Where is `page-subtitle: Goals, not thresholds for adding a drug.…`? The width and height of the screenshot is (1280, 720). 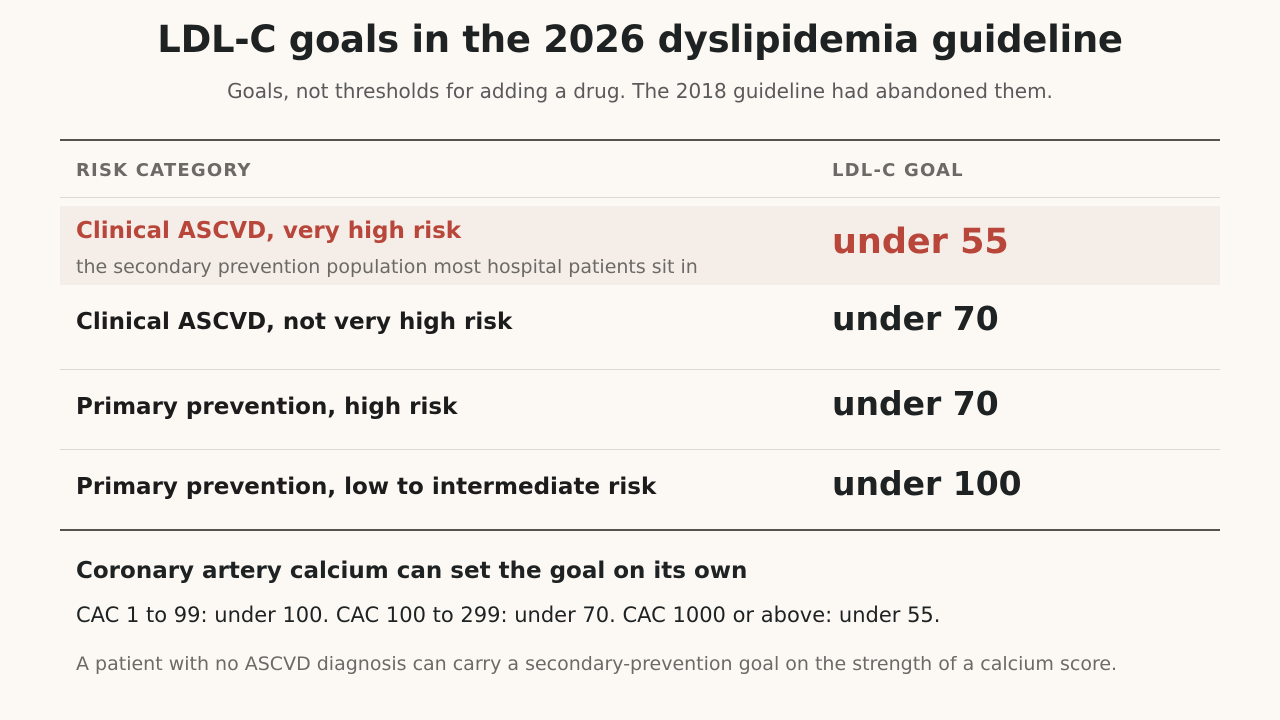
page-subtitle: Goals, not thresholds for adding a drug.… is located at coordinates (640, 91).